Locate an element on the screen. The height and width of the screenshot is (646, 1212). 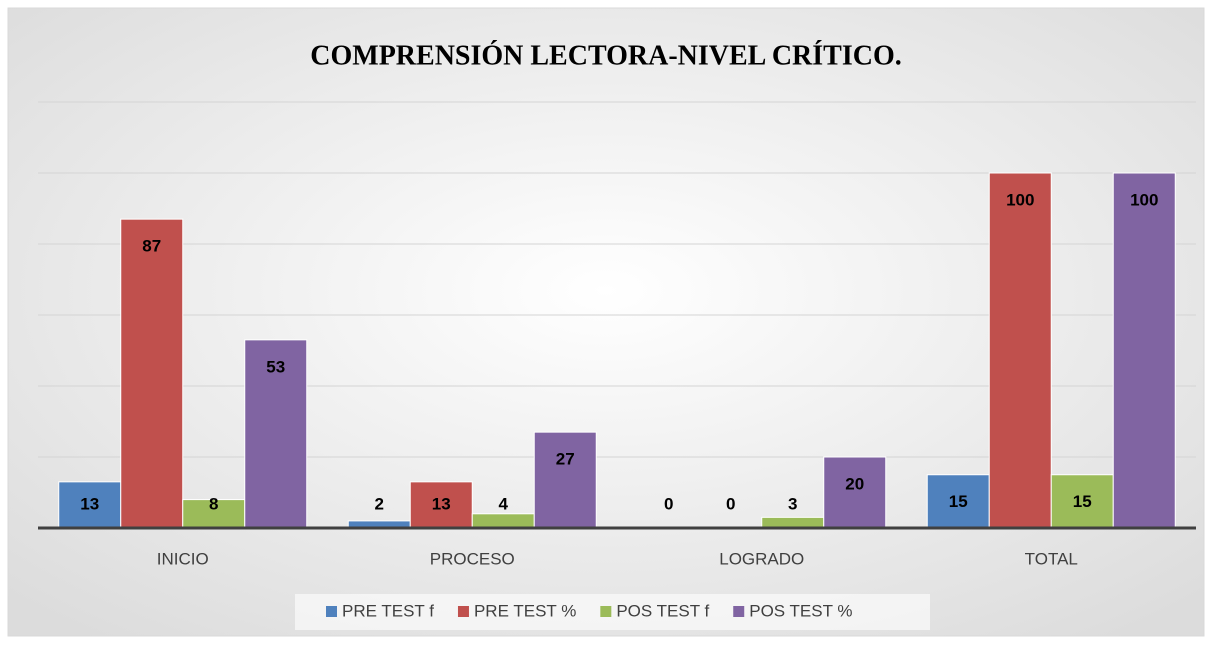
x-tick-label: TOTAL is located at coordinates (1051, 558).